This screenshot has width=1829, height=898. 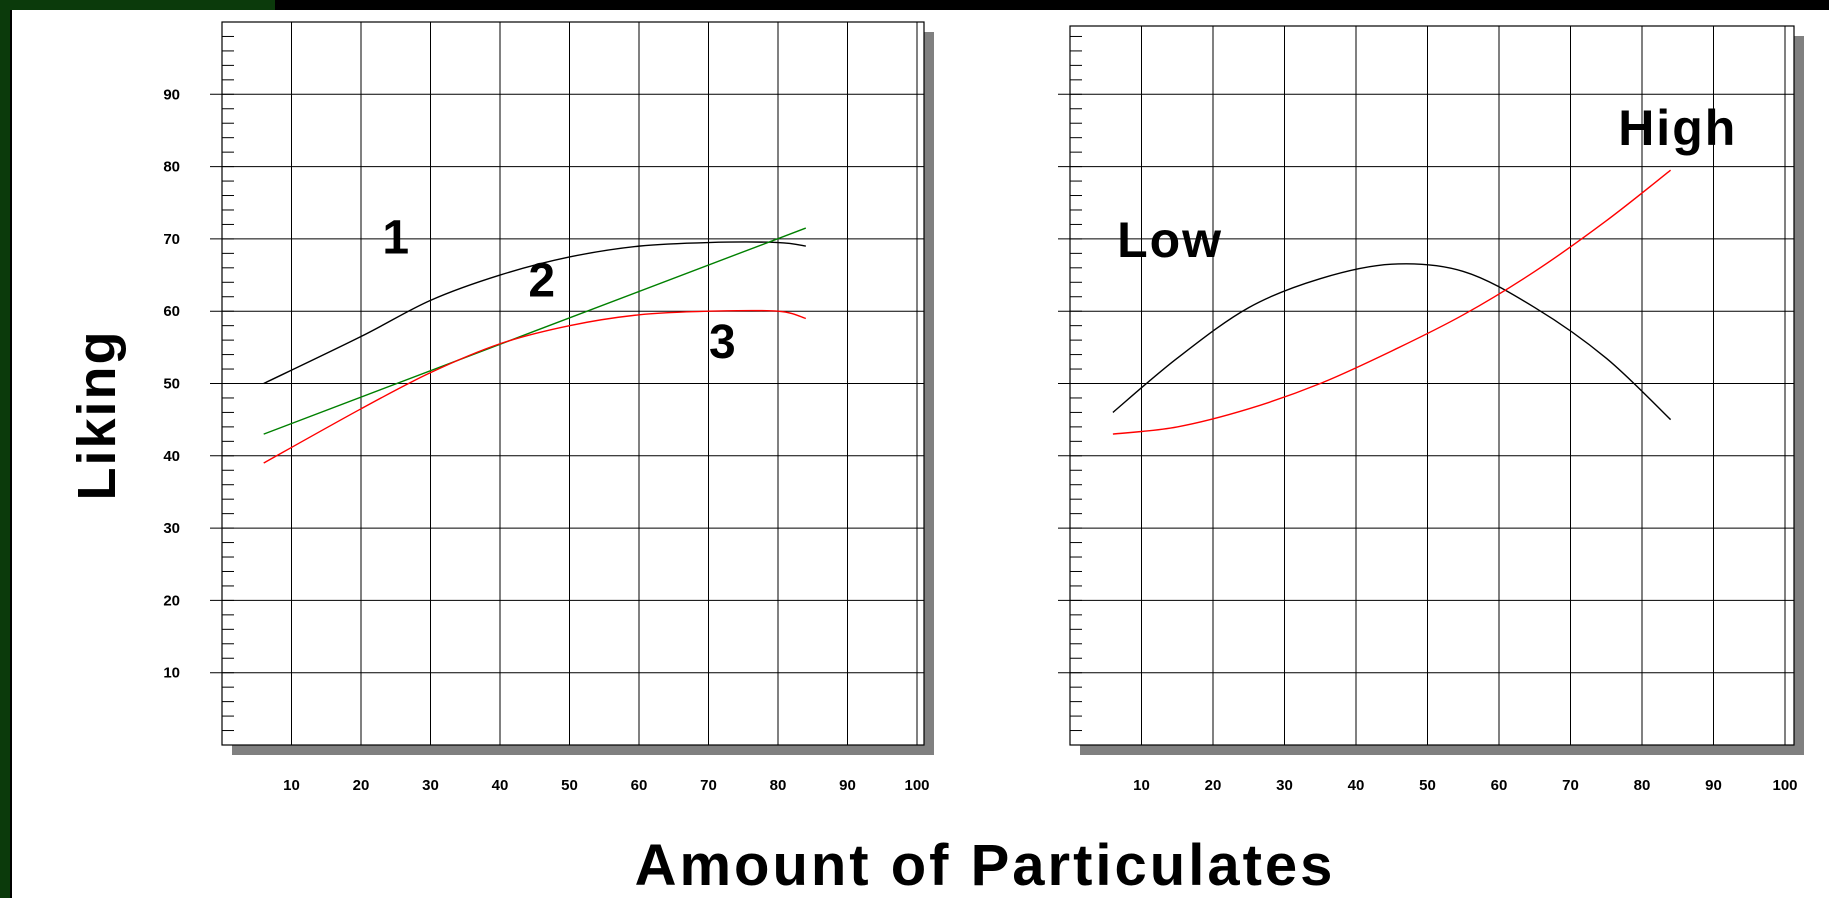 What do you see at coordinates (395, 237) in the screenshot?
I see `left-annotation-1: 1` at bounding box center [395, 237].